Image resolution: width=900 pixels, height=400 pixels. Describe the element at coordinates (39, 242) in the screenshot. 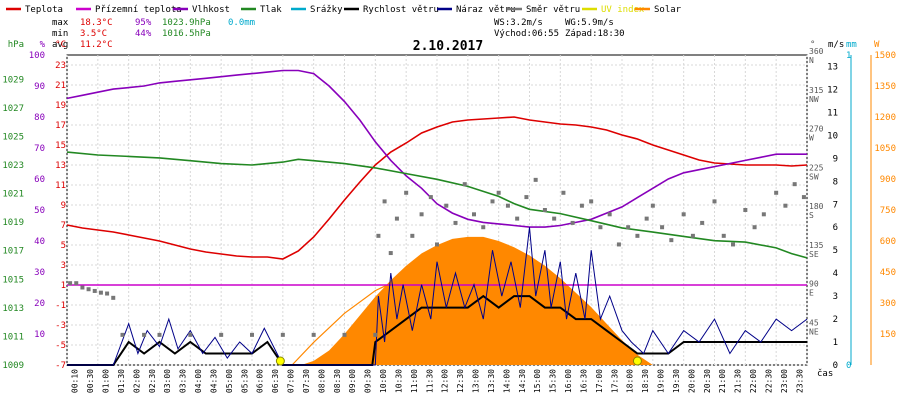

I see `hum-axis-tick-3: 40` at that location.